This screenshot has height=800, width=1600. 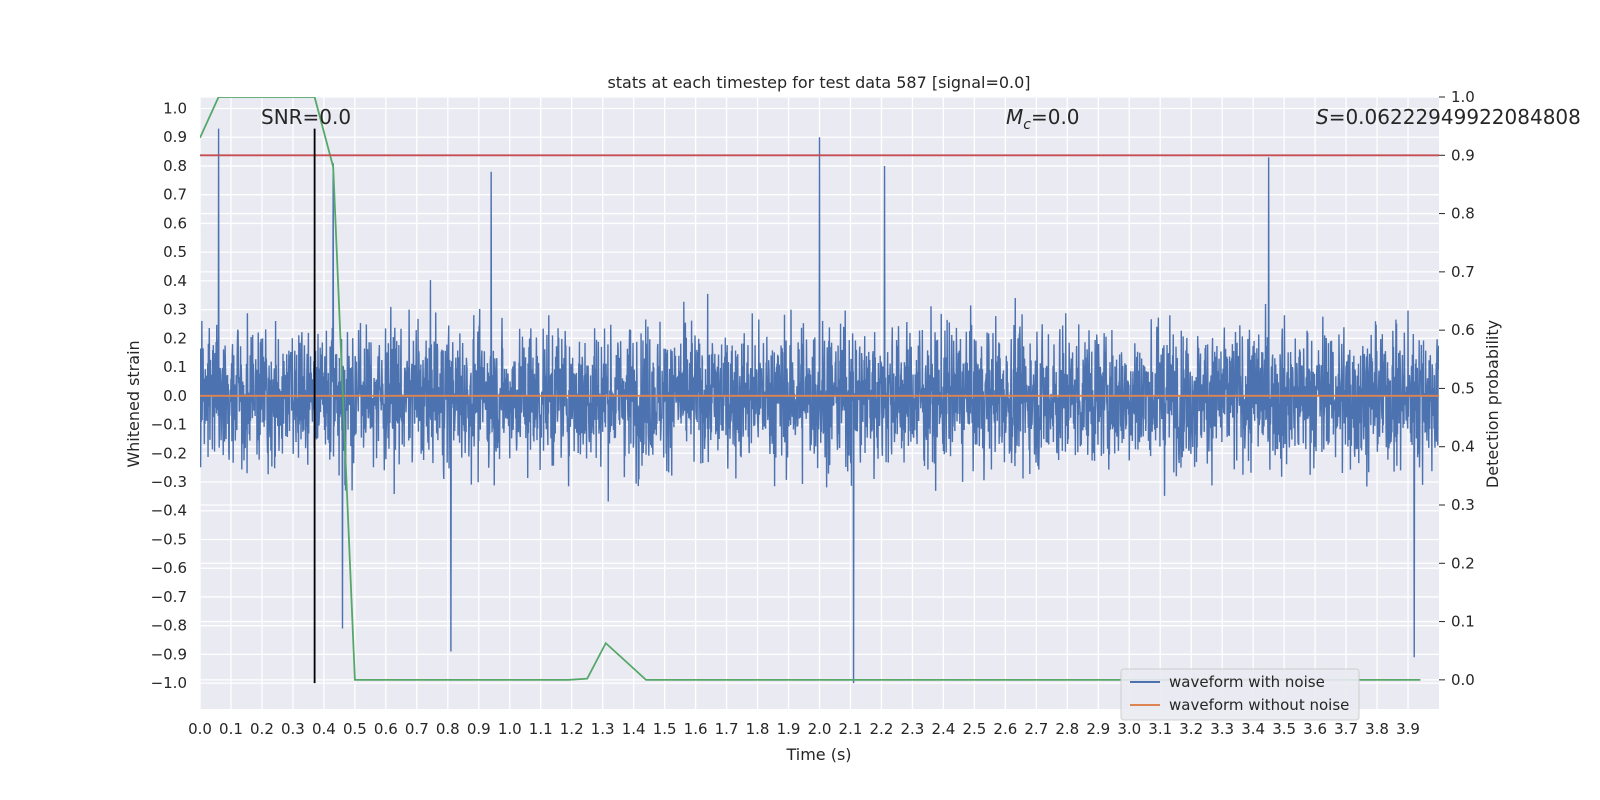 What do you see at coordinates (175, 396) in the screenshot?
I see `y-tick-label: 0.0` at bounding box center [175, 396].